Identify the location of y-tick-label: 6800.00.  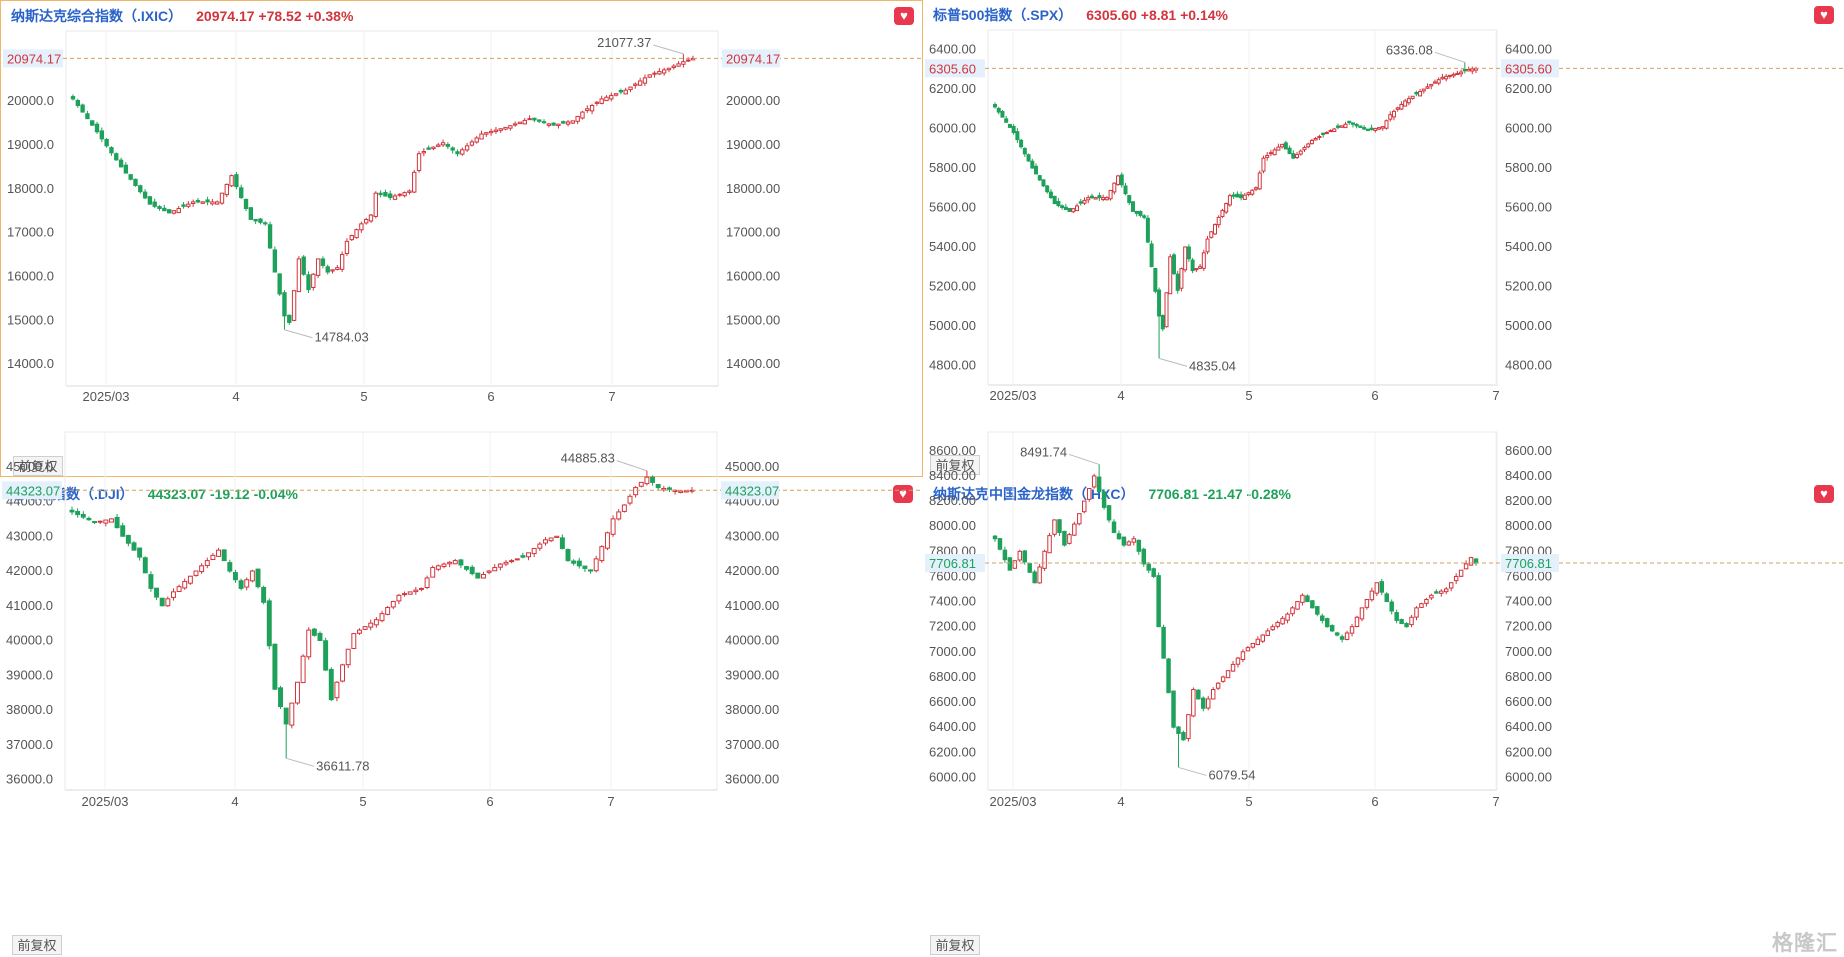
(1528, 676).